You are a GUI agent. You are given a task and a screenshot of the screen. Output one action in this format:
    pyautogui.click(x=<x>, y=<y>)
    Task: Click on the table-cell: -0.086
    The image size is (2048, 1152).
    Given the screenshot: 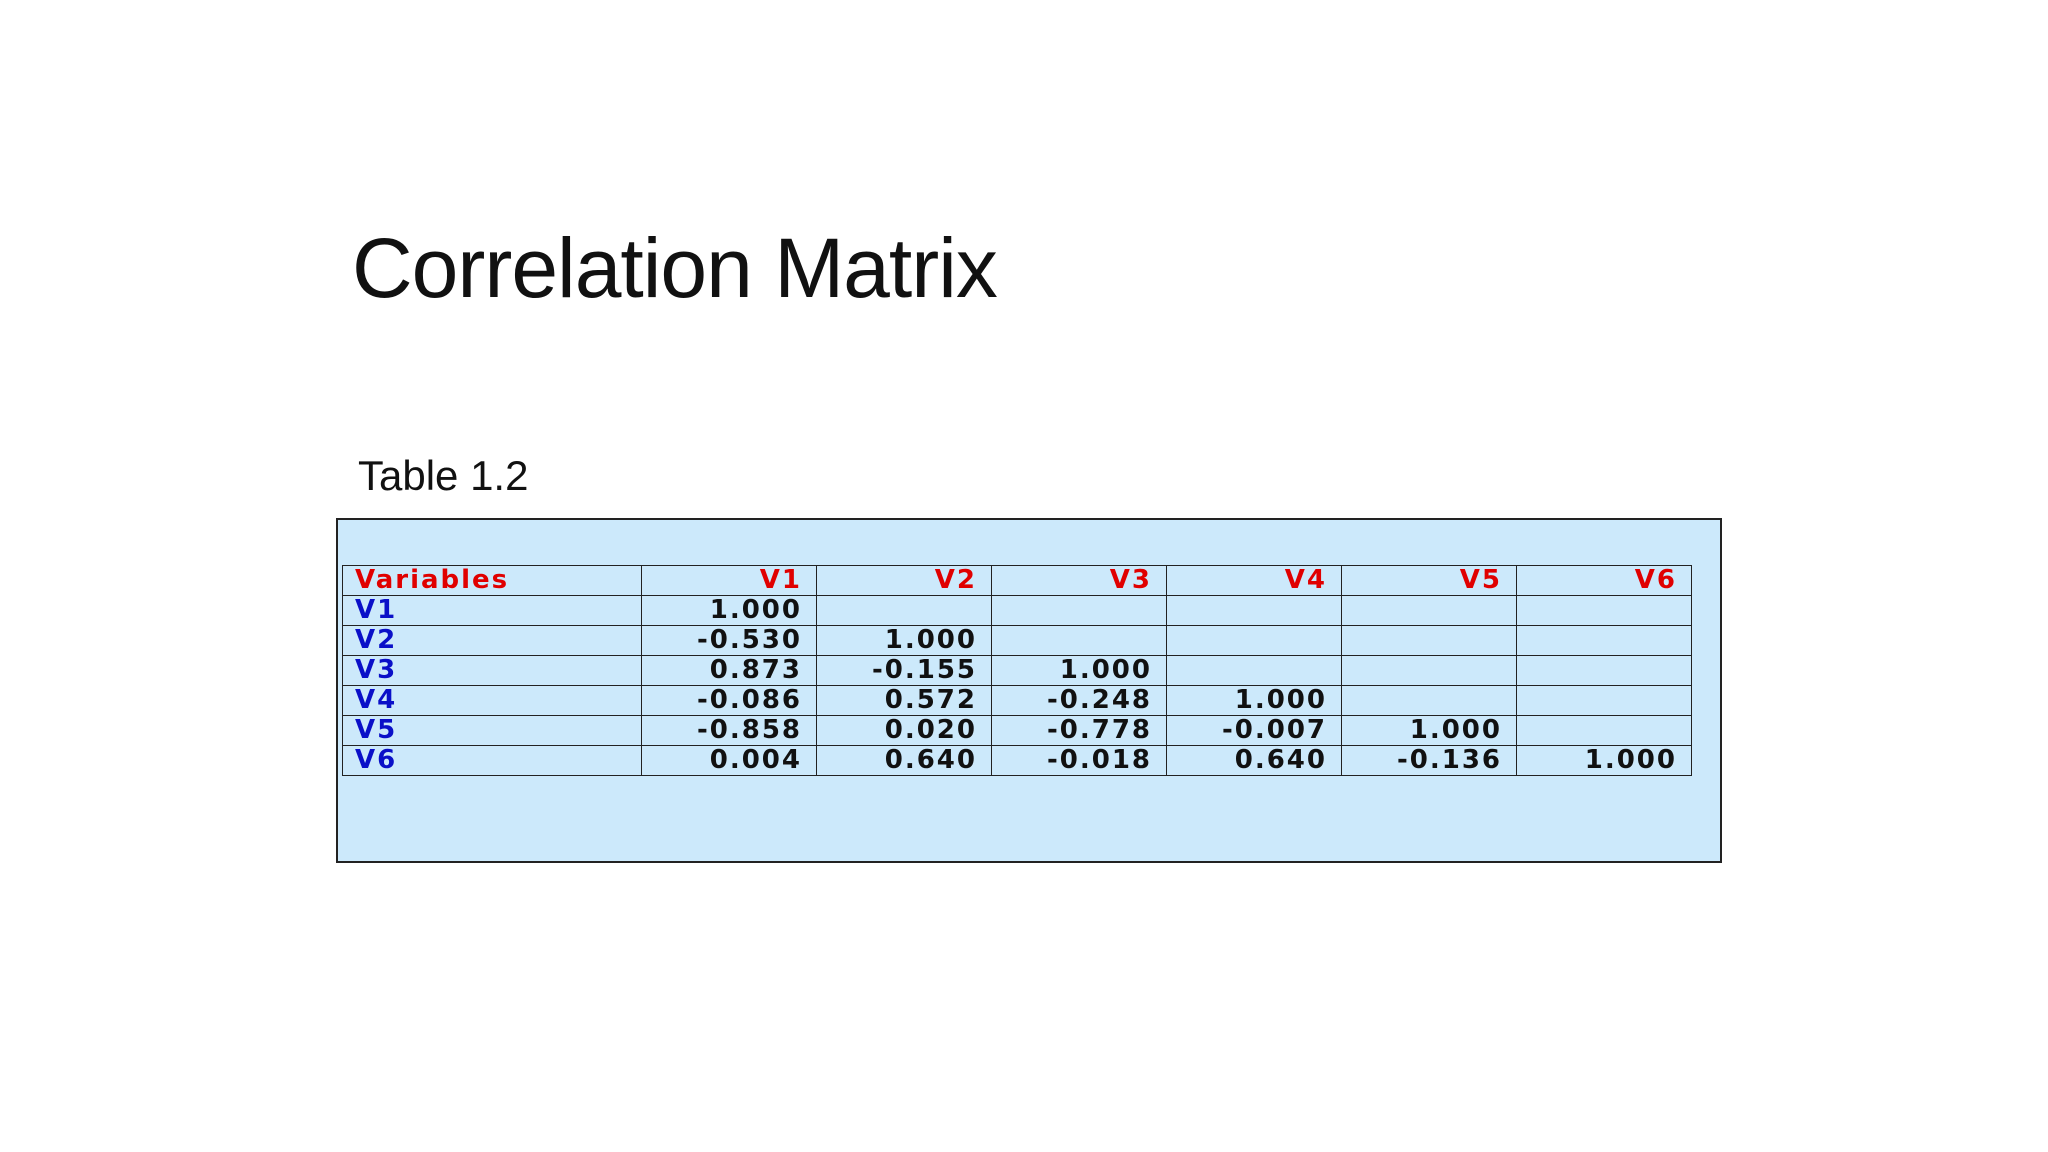 What is the action you would take?
    pyautogui.click(x=729, y=700)
    